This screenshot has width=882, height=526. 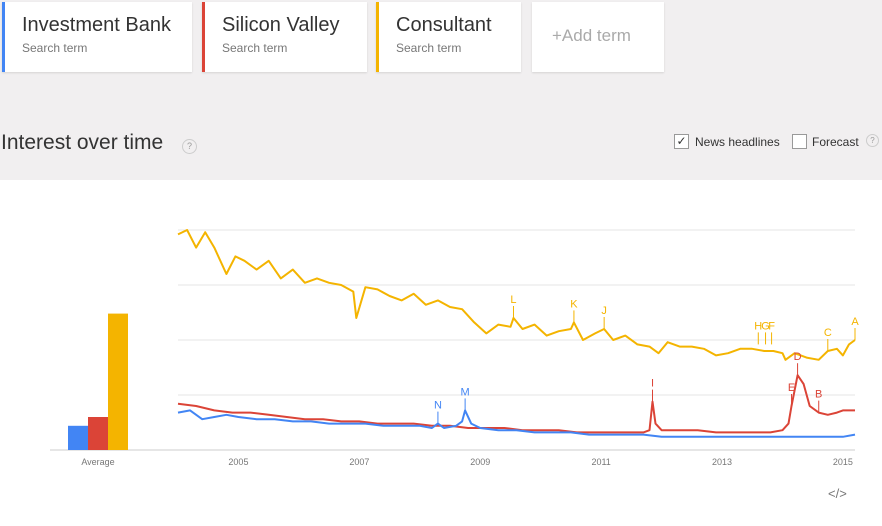 What do you see at coordinates (722, 462) in the screenshot?
I see `x-tick-label: 2013` at bounding box center [722, 462].